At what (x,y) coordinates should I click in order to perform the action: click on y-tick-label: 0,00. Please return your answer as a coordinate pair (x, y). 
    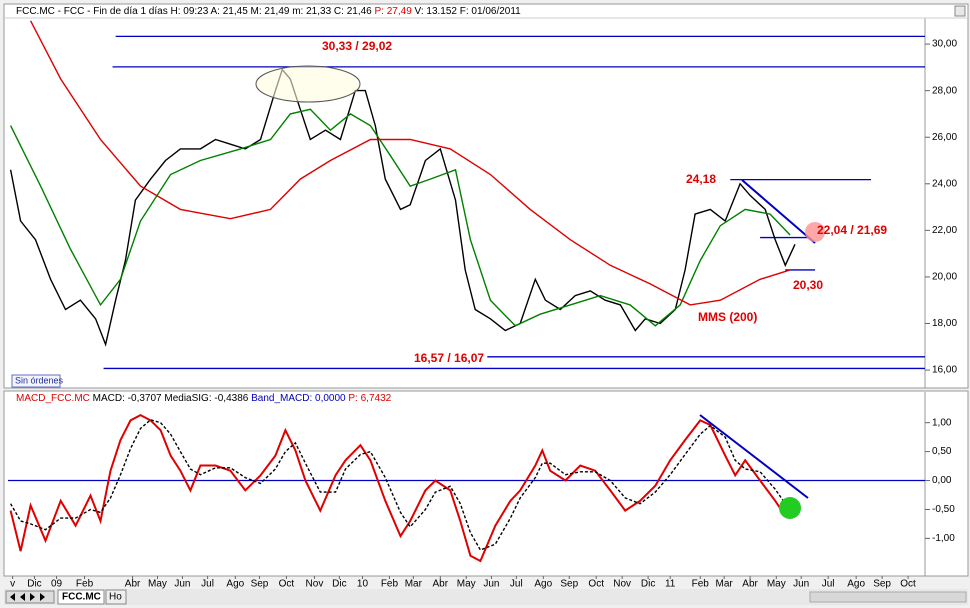
    Looking at the image, I should click on (942, 480).